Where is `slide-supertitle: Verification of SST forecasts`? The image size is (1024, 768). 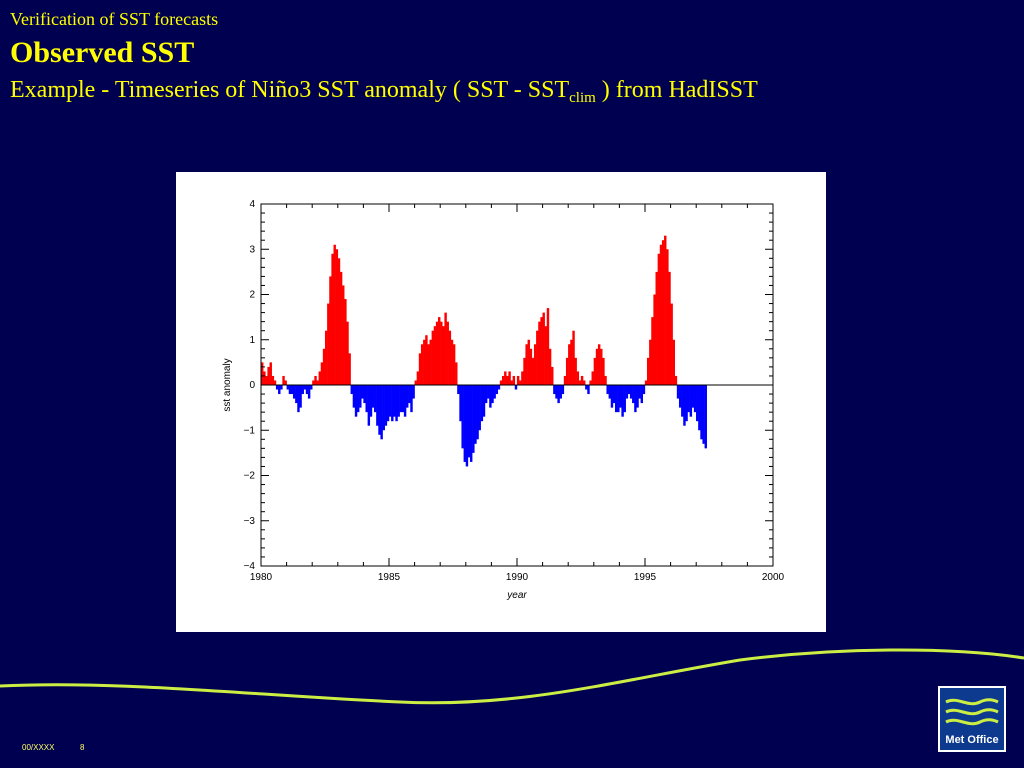
slide-supertitle: Verification of SST forecasts is located at coordinates (114, 19).